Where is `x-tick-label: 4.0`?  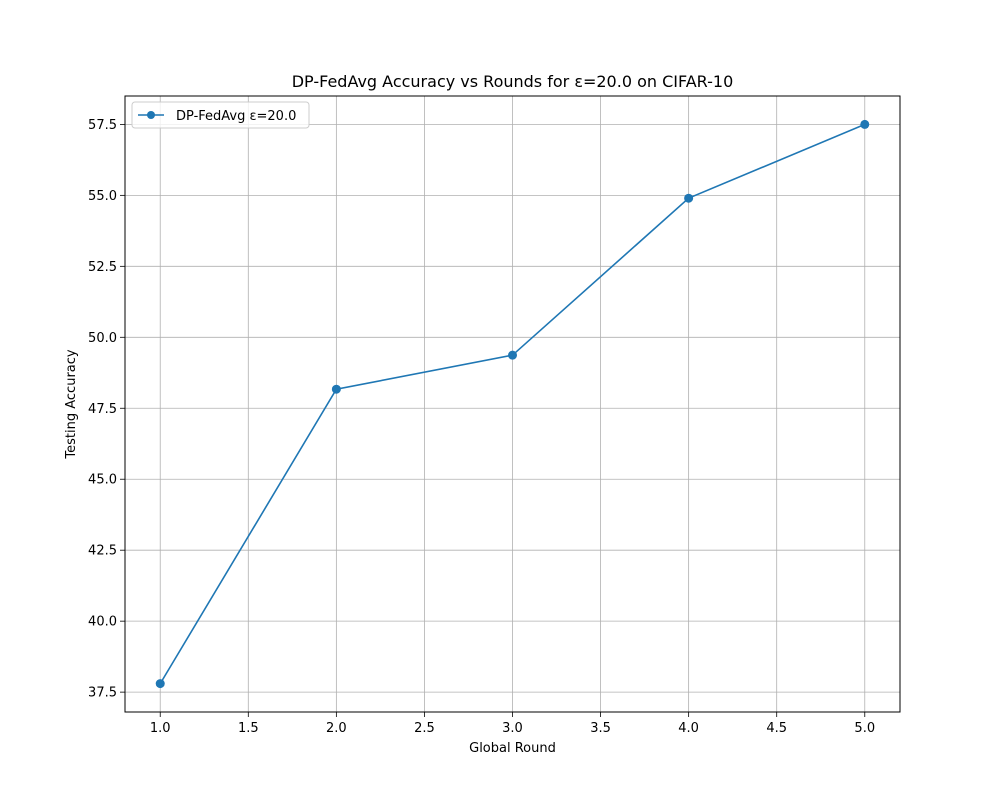
x-tick-label: 4.0 is located at coordinates (688, 728).